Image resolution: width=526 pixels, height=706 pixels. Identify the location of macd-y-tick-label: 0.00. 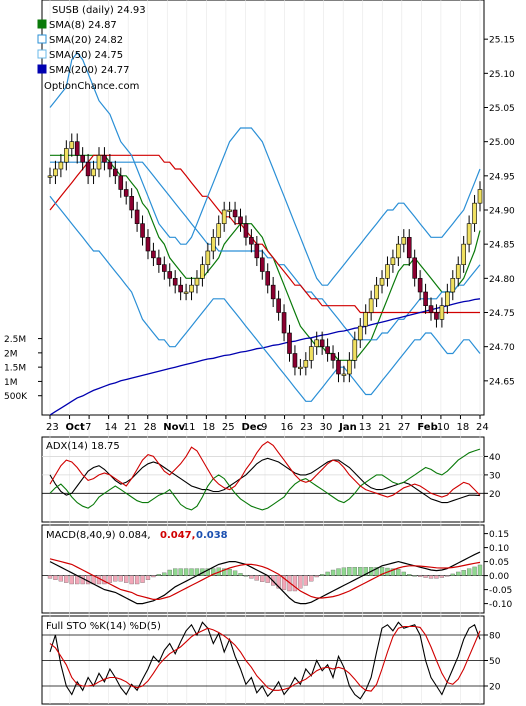
(499, 577).